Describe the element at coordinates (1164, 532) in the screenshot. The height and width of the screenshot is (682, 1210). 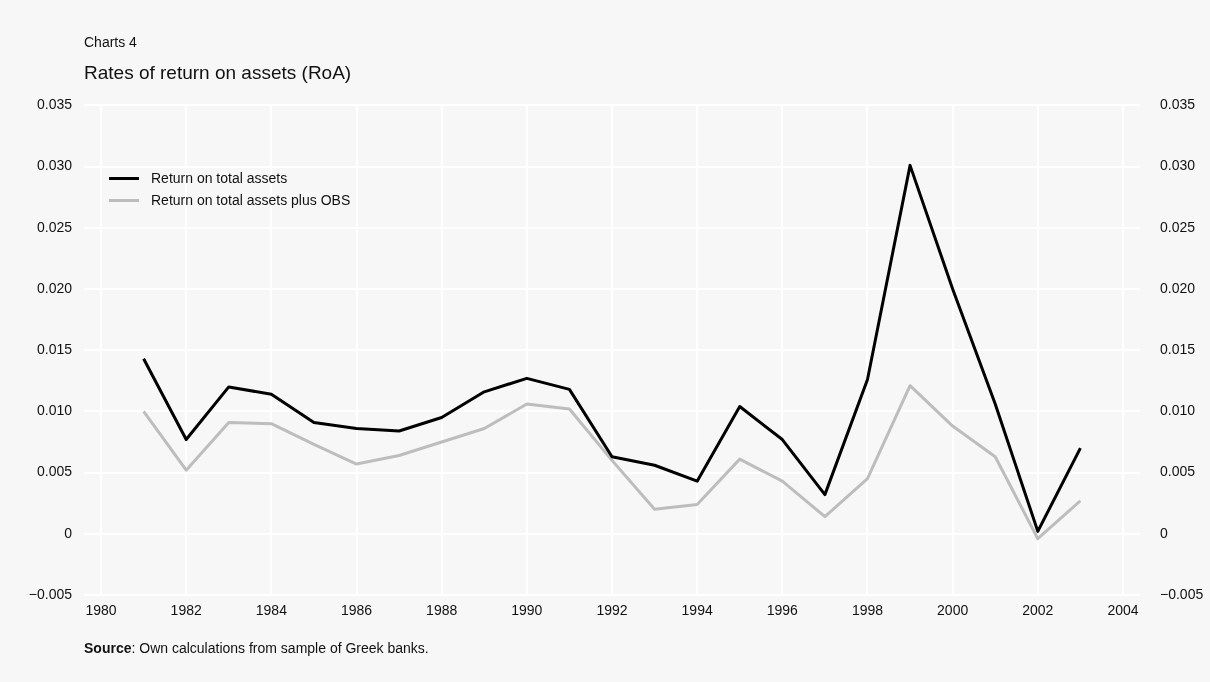
I see `y2-tick-label: 0` at that location.